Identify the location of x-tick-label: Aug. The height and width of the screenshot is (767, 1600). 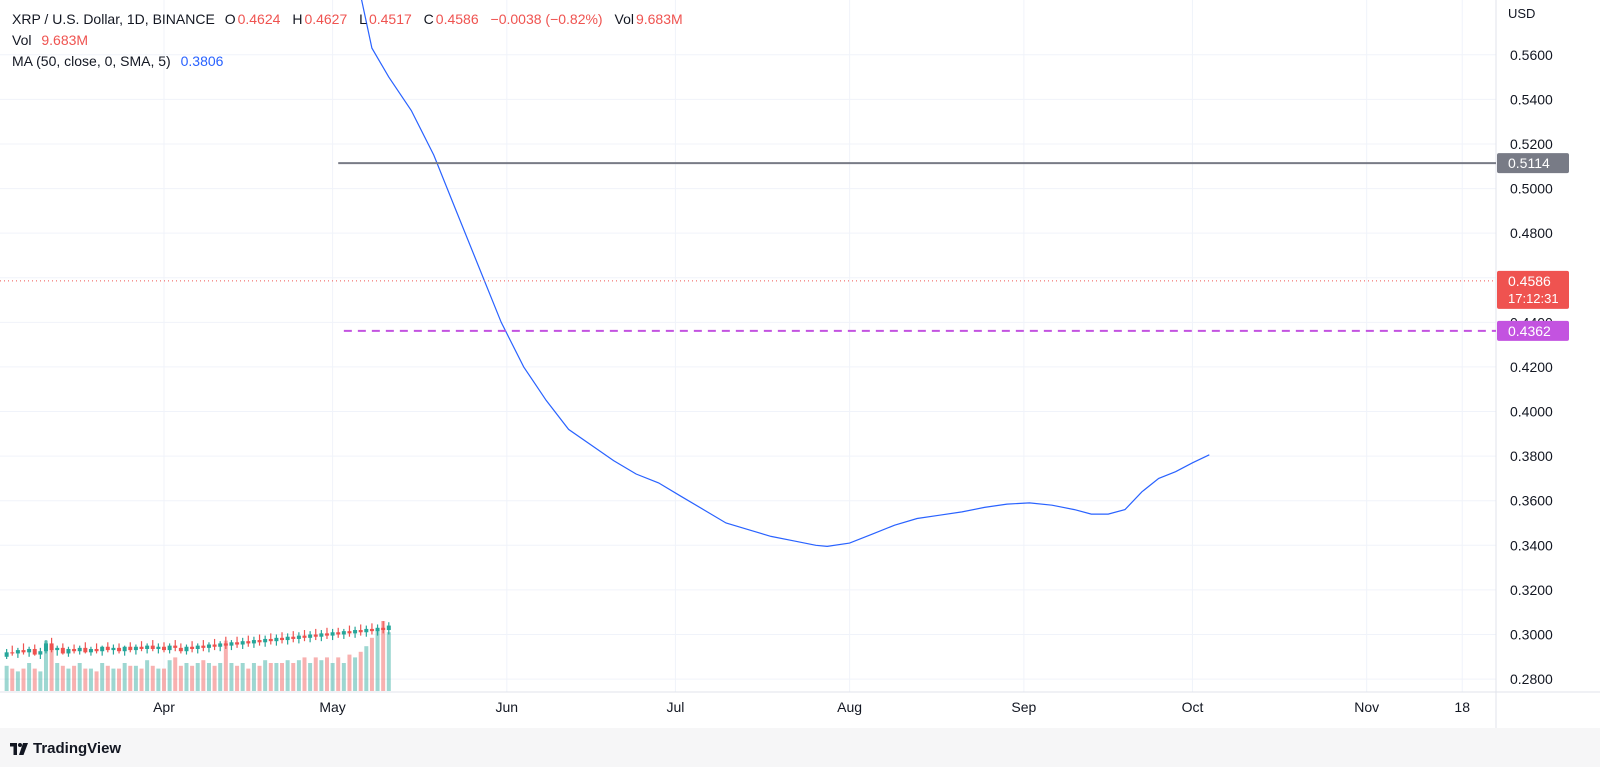
(849, 707).